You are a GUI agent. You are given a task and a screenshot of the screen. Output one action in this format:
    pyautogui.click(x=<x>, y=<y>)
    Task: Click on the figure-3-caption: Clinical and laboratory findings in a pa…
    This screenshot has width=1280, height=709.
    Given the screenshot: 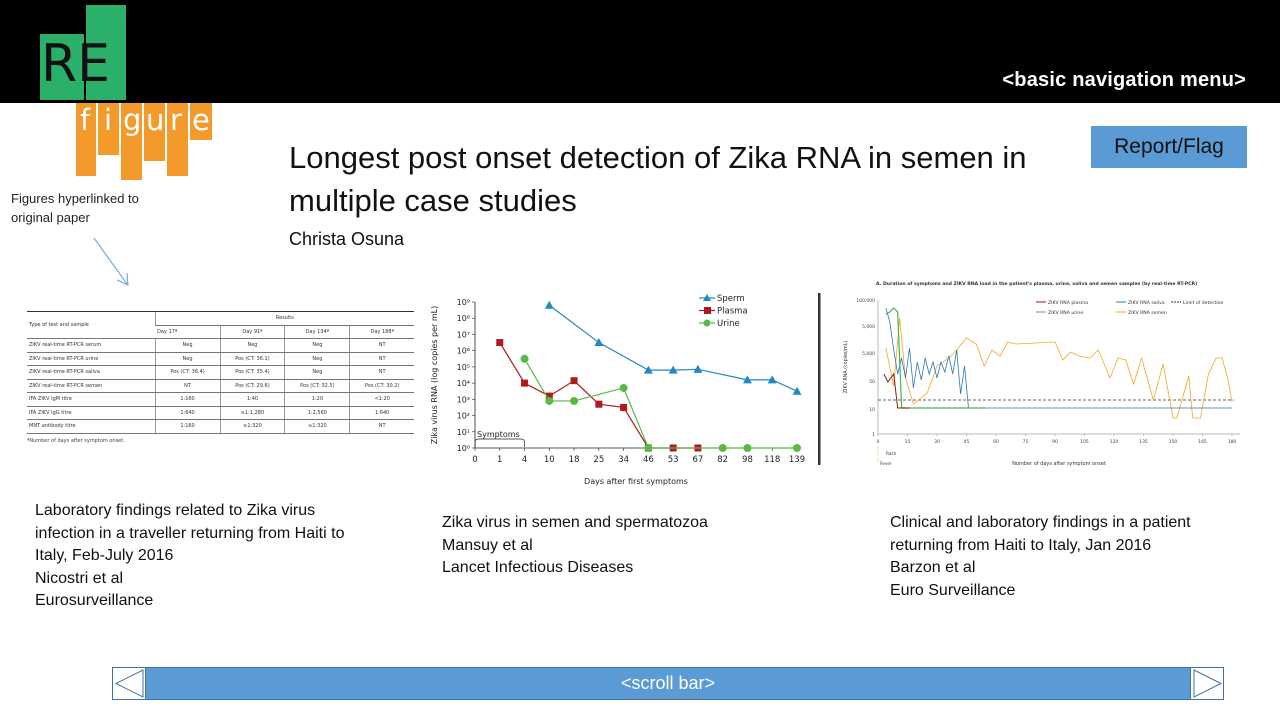 What is the action you would take?
    pyautogui.click(x=1040, y=557)
    